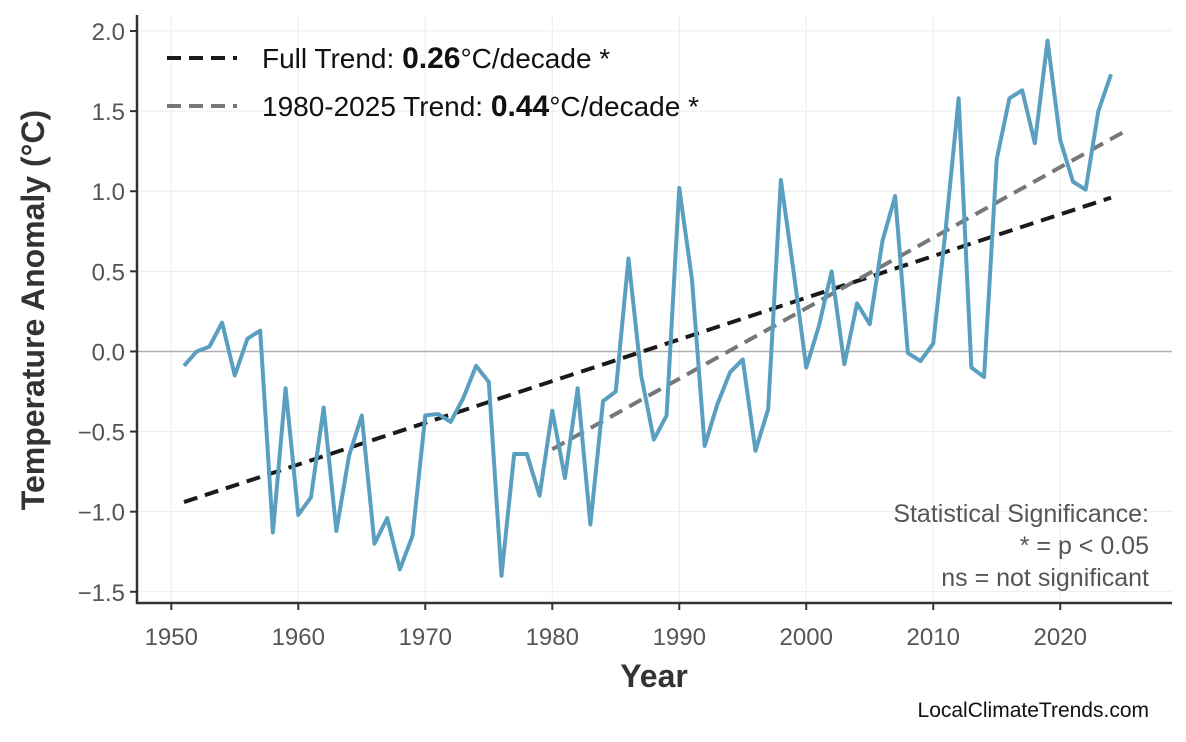 This screenshot has height=742, width=1186. What do you see at coordinates (425, 637) in the screenshot?
I see `x-tick-label: 1970` at bounding box center [425, 637].